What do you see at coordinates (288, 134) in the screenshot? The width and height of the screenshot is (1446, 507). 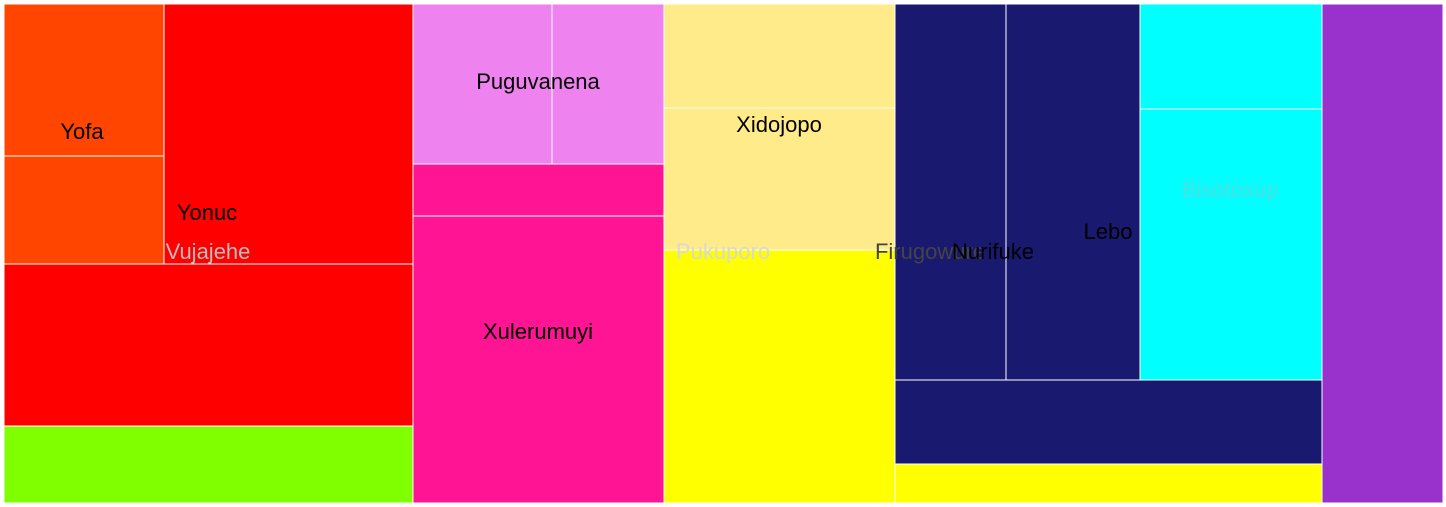 I see `rect-yonuc` at bounding box center [288, 134].